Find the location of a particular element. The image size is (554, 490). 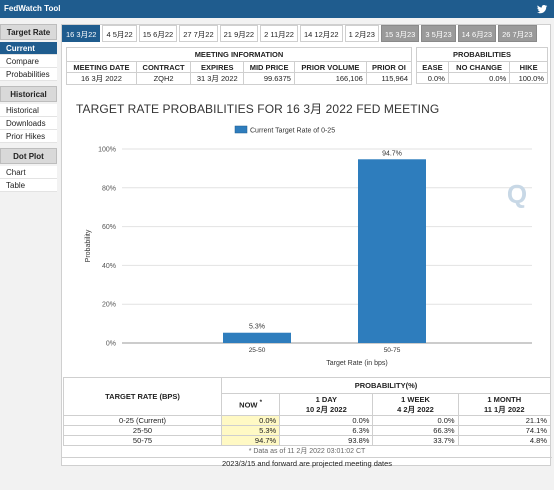

cell-meeting-date: 16 3月 2022 is located at coordinates (101, 78).